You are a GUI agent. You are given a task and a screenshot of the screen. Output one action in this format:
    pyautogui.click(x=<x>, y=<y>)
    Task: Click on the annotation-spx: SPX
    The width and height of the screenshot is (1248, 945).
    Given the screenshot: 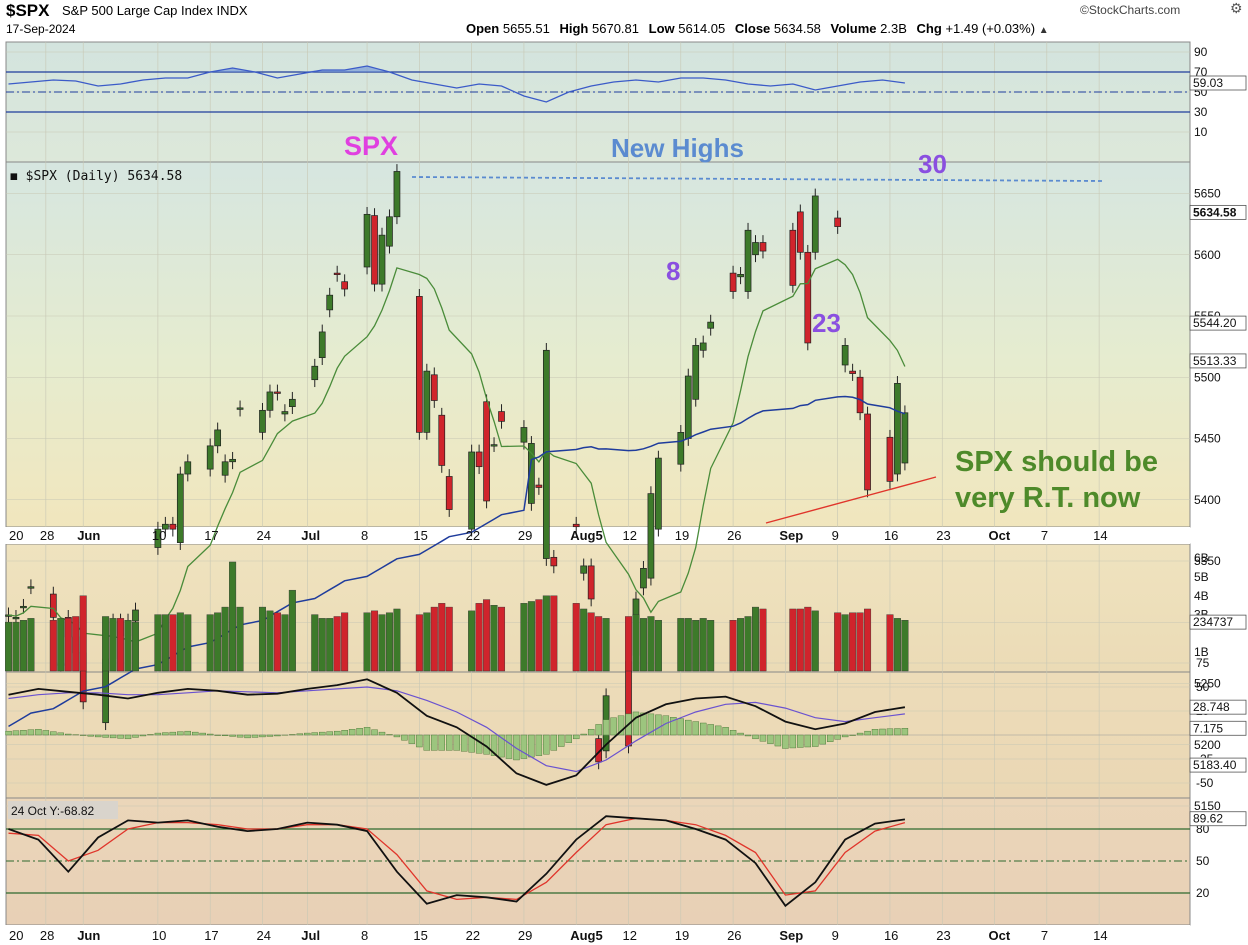 What is the action you would take?
    pyautogui.click(x=371, y=146)
    